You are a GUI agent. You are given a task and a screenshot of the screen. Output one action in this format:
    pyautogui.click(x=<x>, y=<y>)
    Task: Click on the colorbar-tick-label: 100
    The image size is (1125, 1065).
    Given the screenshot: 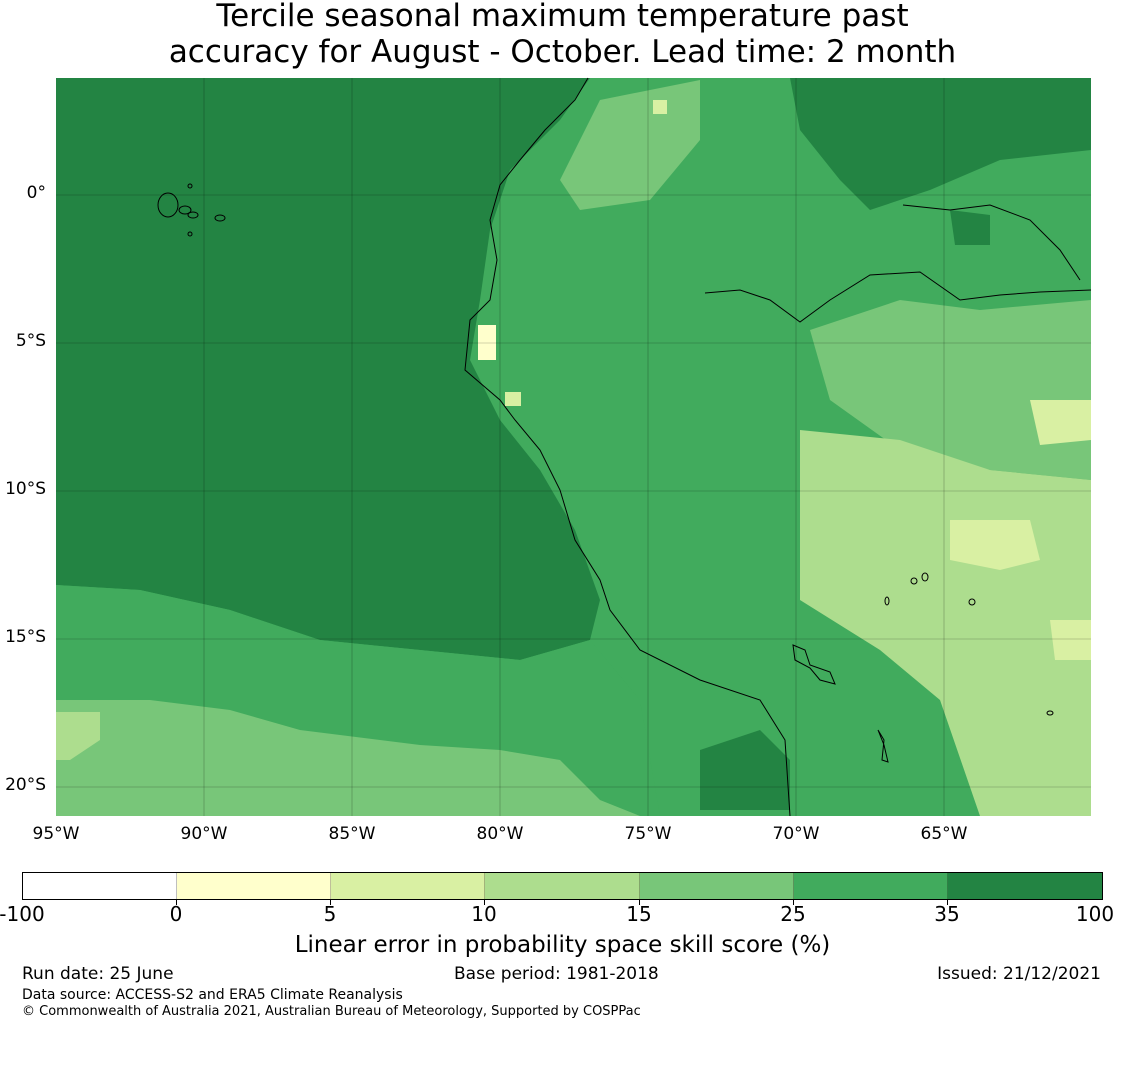 What is the action you would take?
    pyautogui.click(x=1095, y=914)
    